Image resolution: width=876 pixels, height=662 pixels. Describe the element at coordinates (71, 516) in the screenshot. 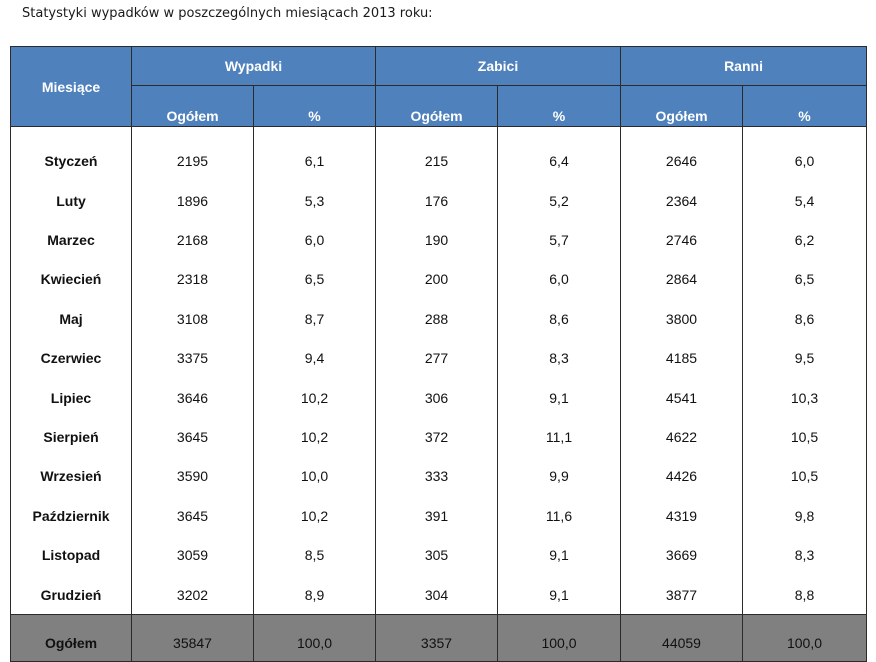

I see `cell-month: Październik` at that location.